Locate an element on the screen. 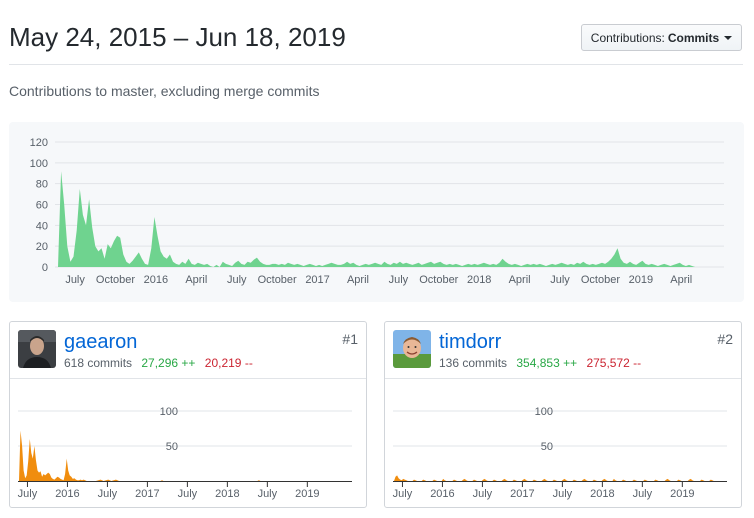 The height and width of the screenshot is (518, 754). contributor-rank: #1 is located at coordinates (350, 339).